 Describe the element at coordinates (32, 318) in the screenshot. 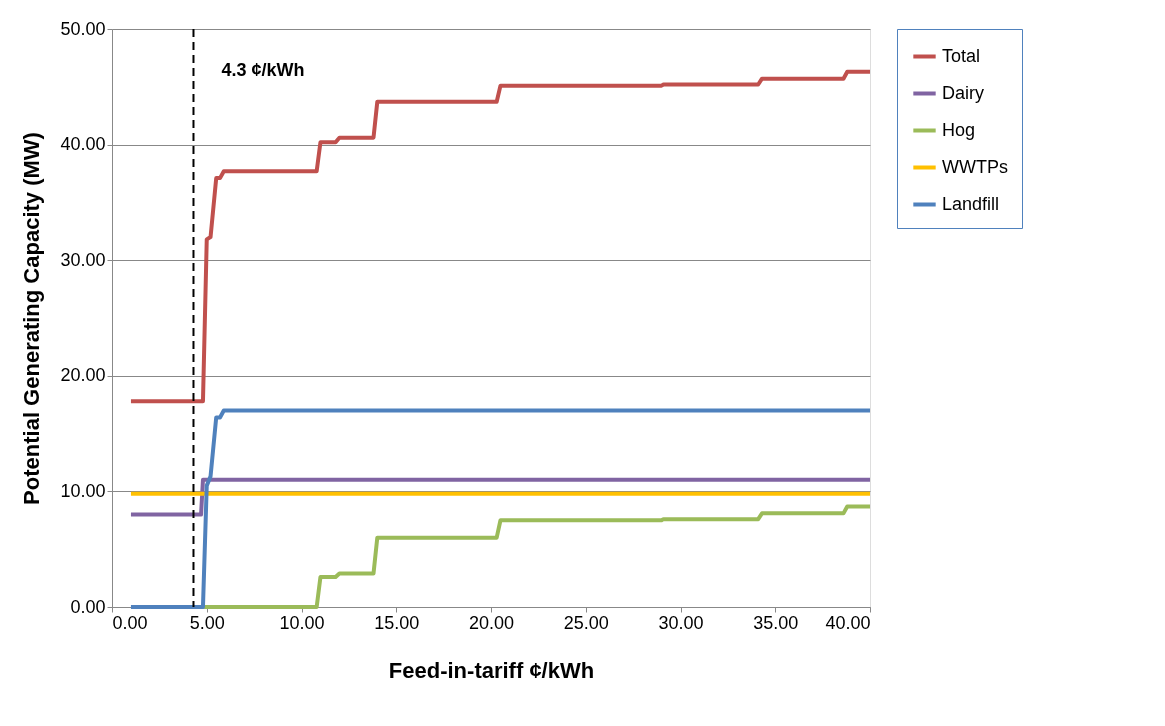

I see `y-axis-title: Potential Generating Capacity (MW)` at that location.